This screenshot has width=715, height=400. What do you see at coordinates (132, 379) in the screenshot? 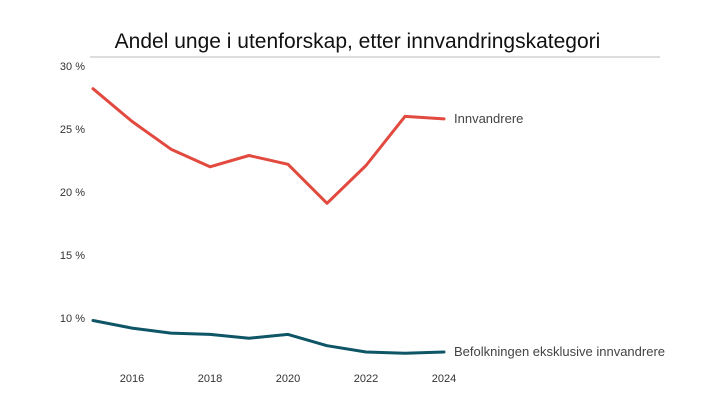
I see `x-tick-label: 2016` at bounding box center [132, 379].